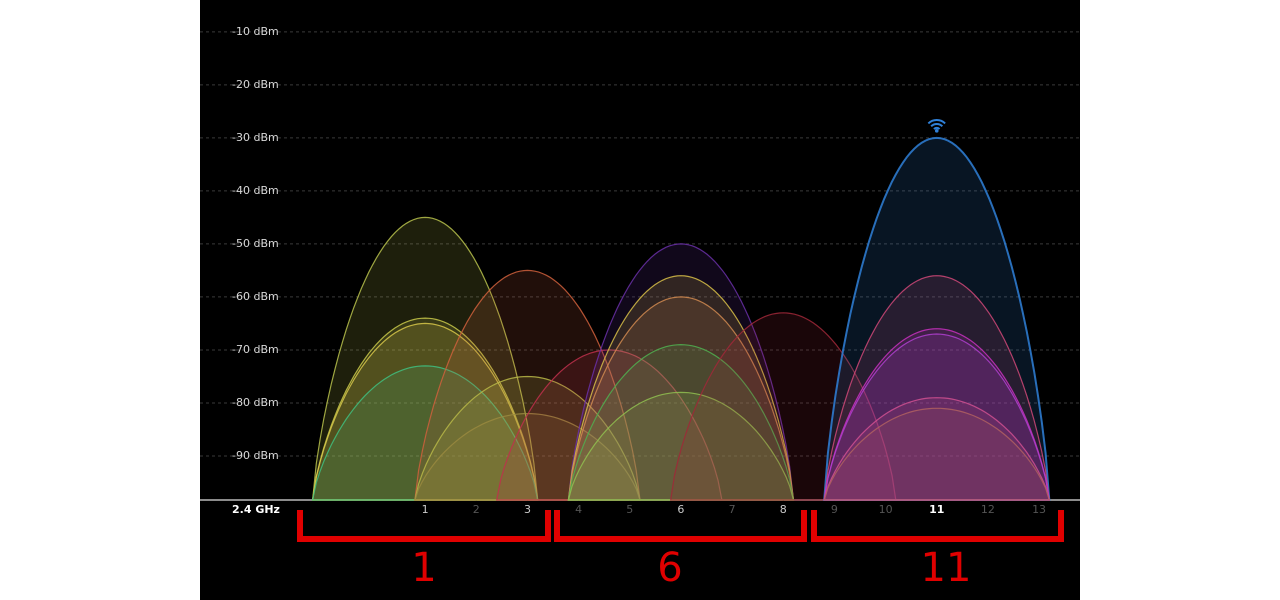  I want to click on y-tick-label: -80 dBm, so click(255, 402).